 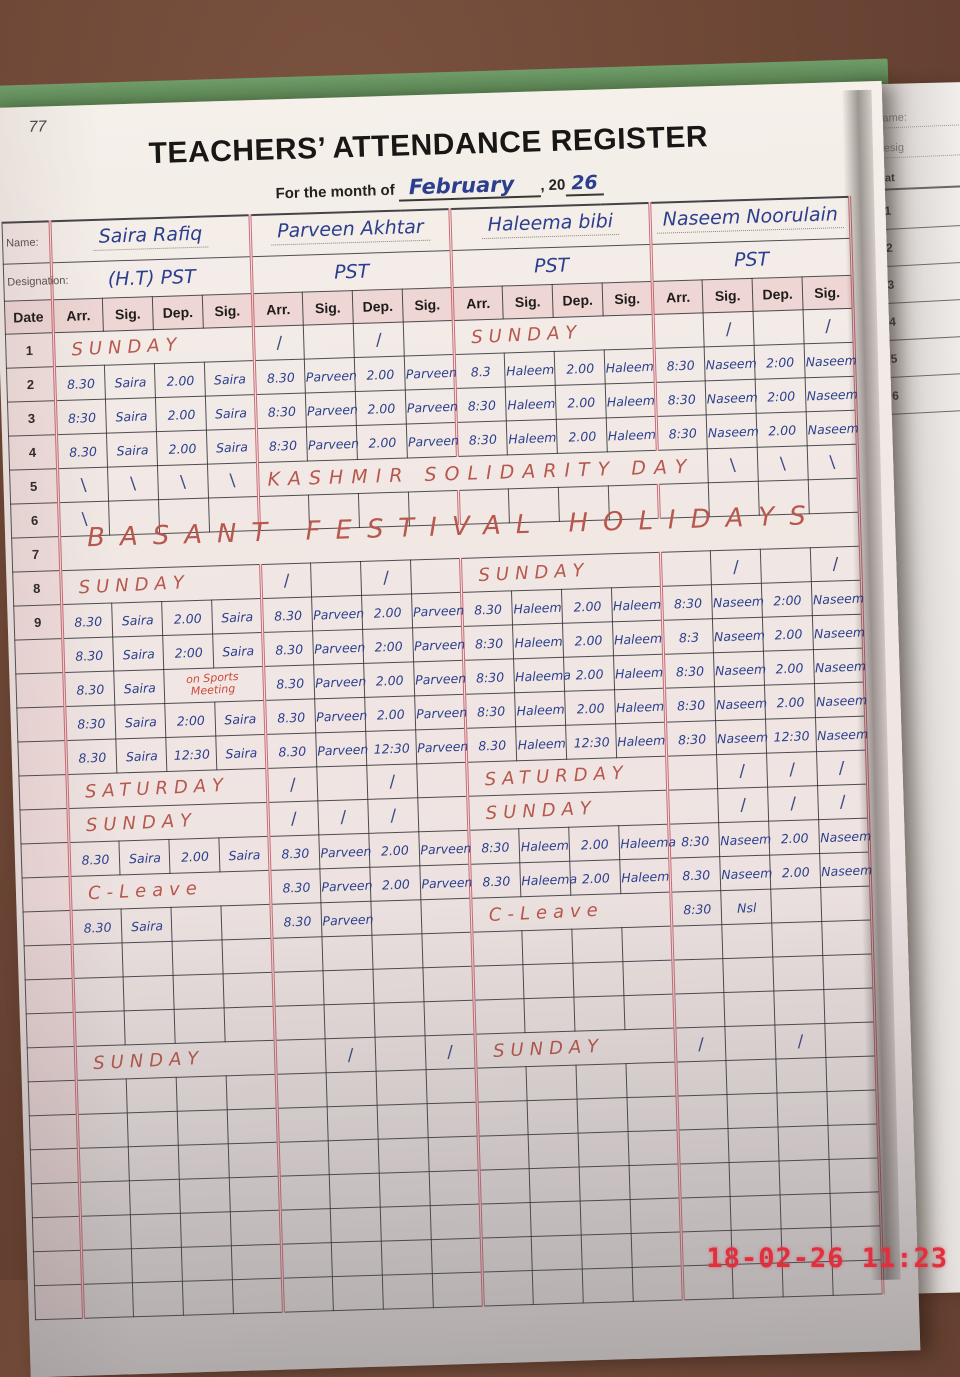 I want to click on year-value-handwritten: 26, so click(x=584, y=184).